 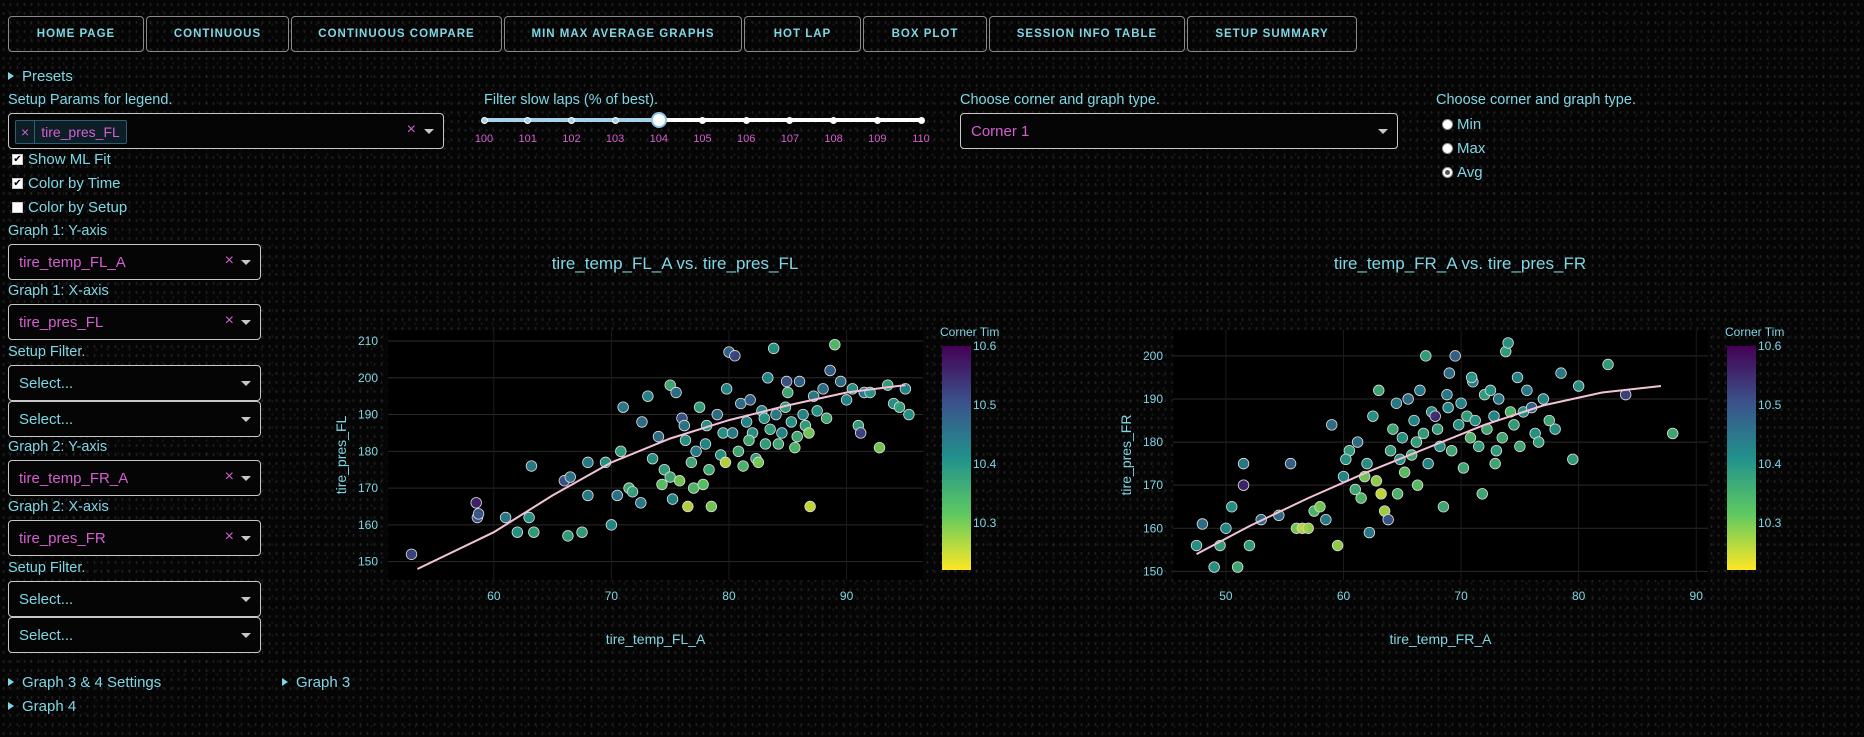 I want to click on graph4-toggle: Graph 4, so click(x=42, y=706).